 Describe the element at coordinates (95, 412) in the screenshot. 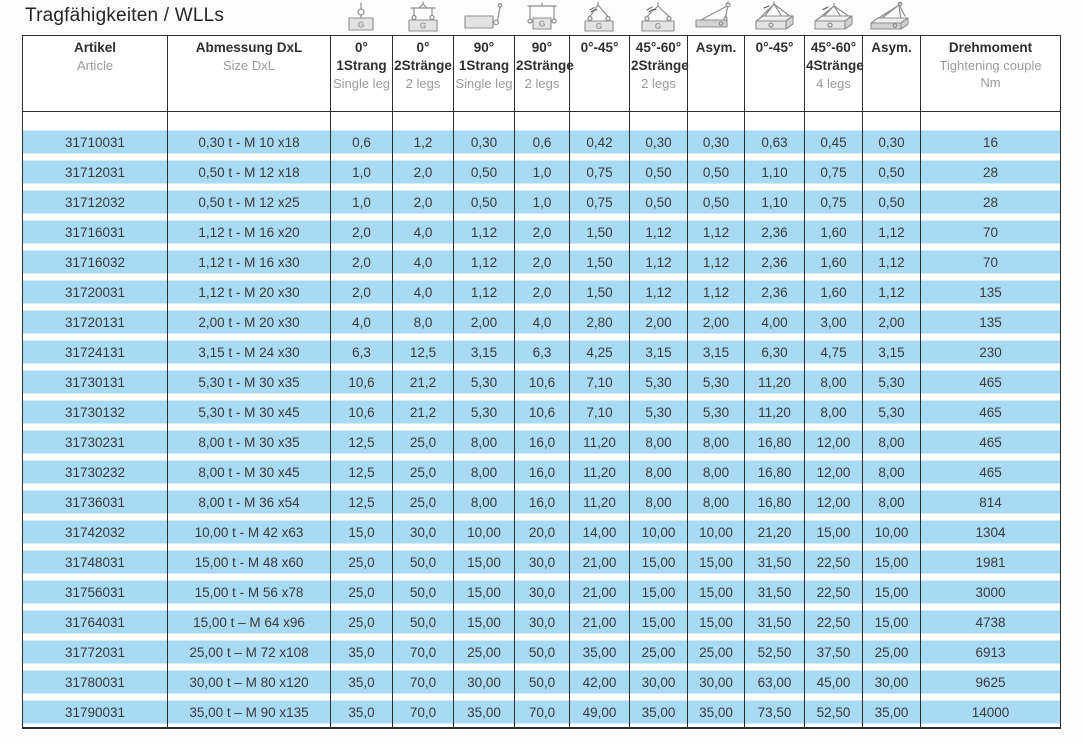

I see `cell-artikel: 31730132` at that location.